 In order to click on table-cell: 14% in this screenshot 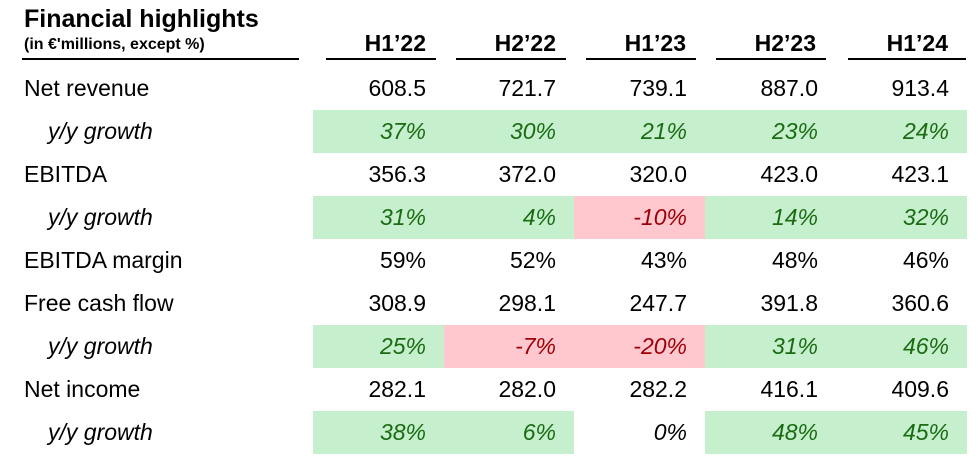, I will do `click(770, 217)`.